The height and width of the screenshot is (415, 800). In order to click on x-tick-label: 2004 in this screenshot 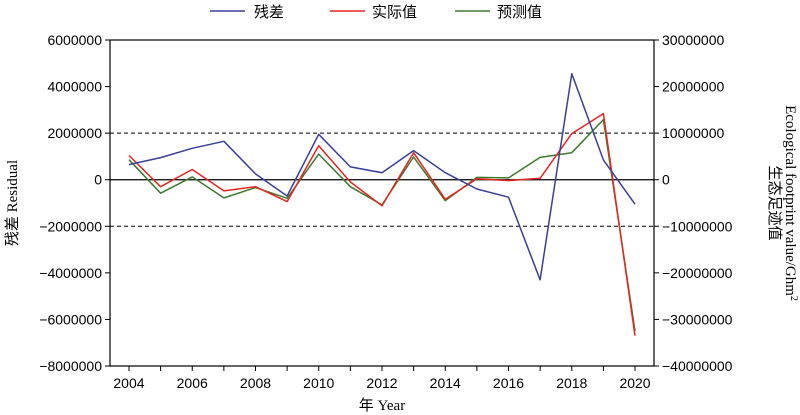, I will do `click(128, 383)`.